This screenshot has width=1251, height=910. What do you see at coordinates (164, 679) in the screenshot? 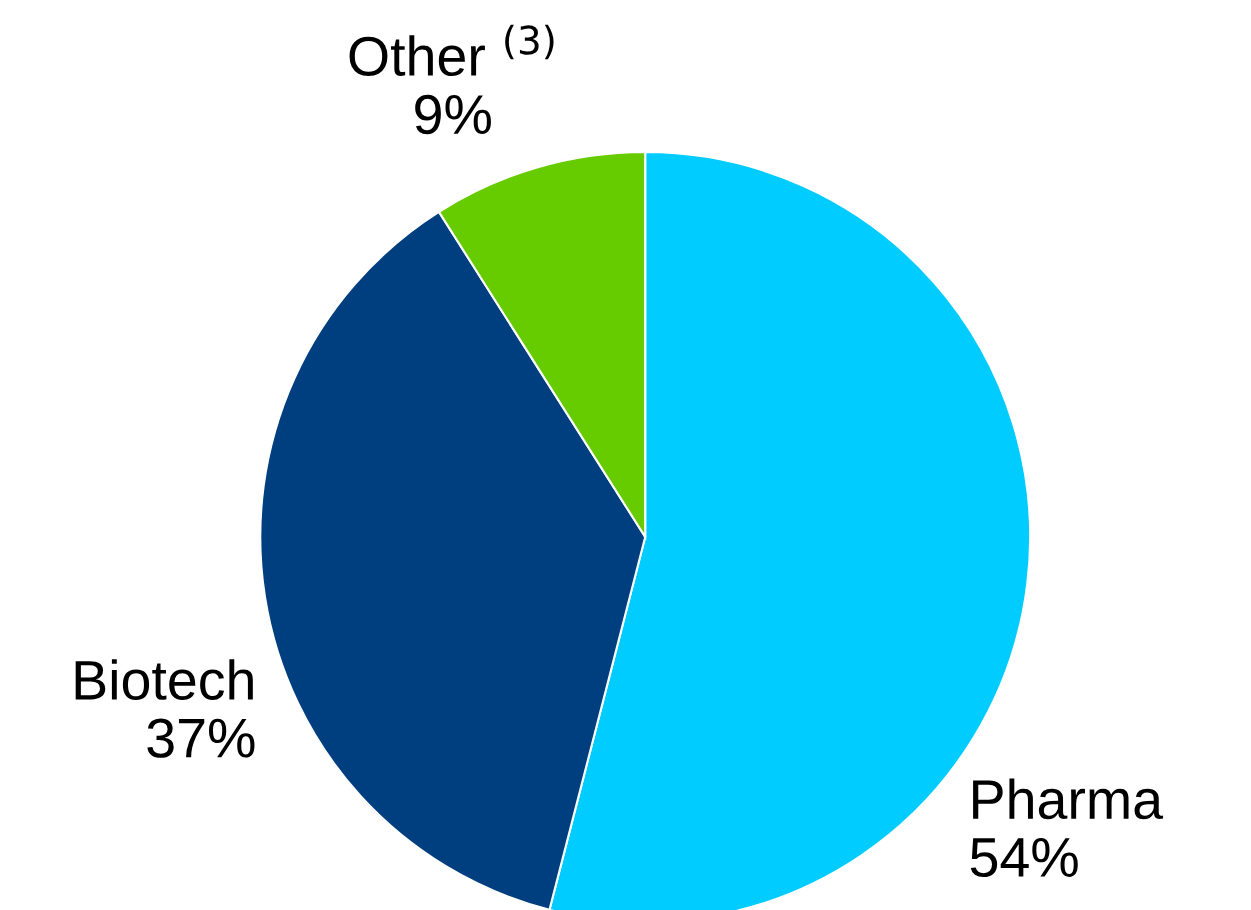
I see `slice-label: Biotech` at bounding box center [164, 679].